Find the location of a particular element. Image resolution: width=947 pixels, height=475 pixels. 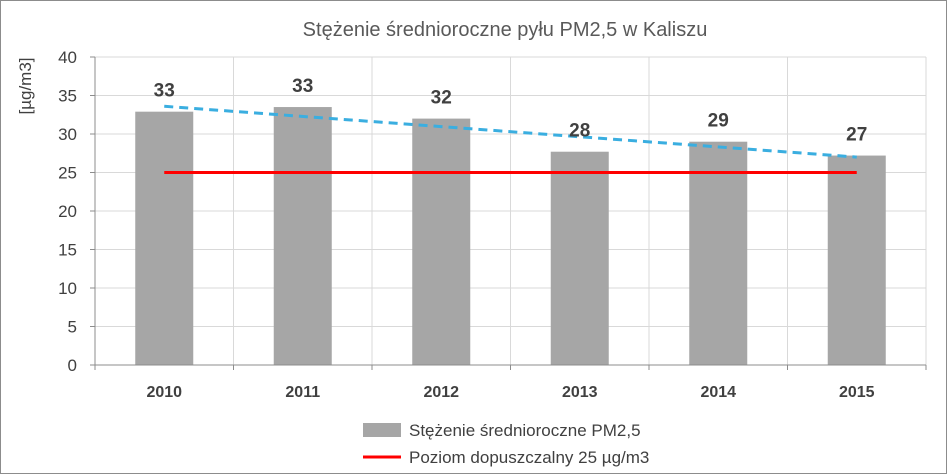

data-labels: 33 33 32 28 29 27 is located at coordinates (511, 111).